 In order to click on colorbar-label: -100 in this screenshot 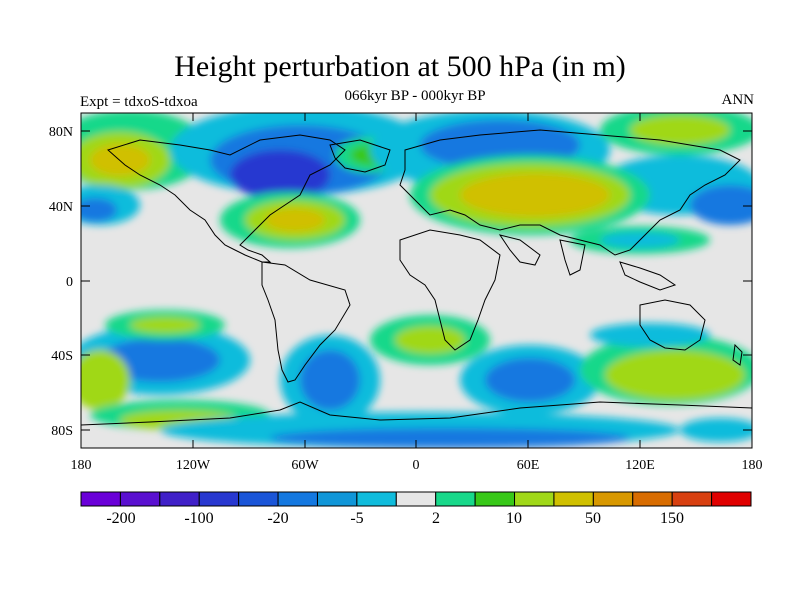, I will do `click(198, 518)`.